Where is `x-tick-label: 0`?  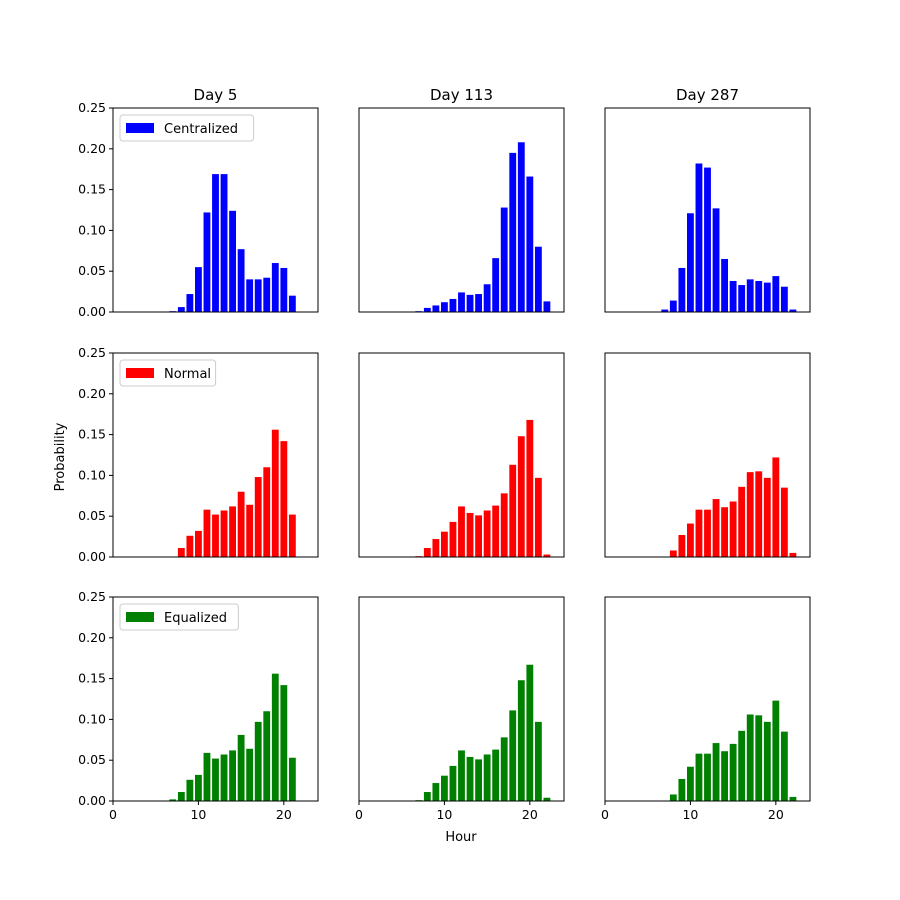 x-tick-label: 0 is located at coordinates (605, 814).